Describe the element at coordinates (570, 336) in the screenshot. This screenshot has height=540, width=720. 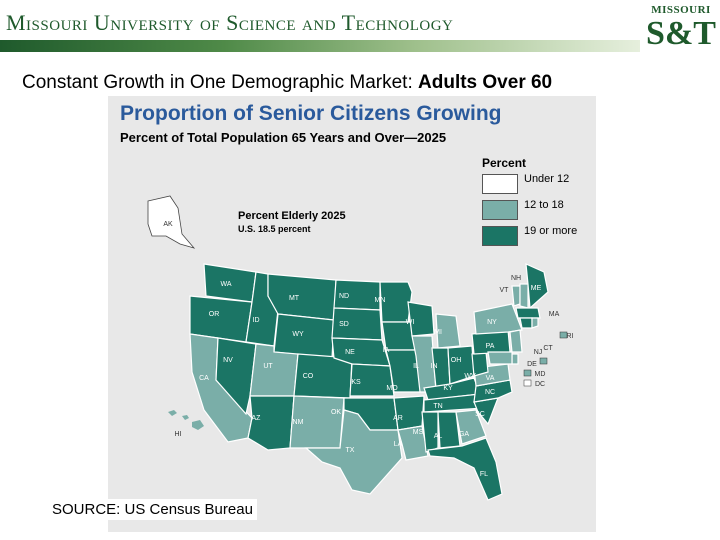
I see `label-RI: RI` at that location.